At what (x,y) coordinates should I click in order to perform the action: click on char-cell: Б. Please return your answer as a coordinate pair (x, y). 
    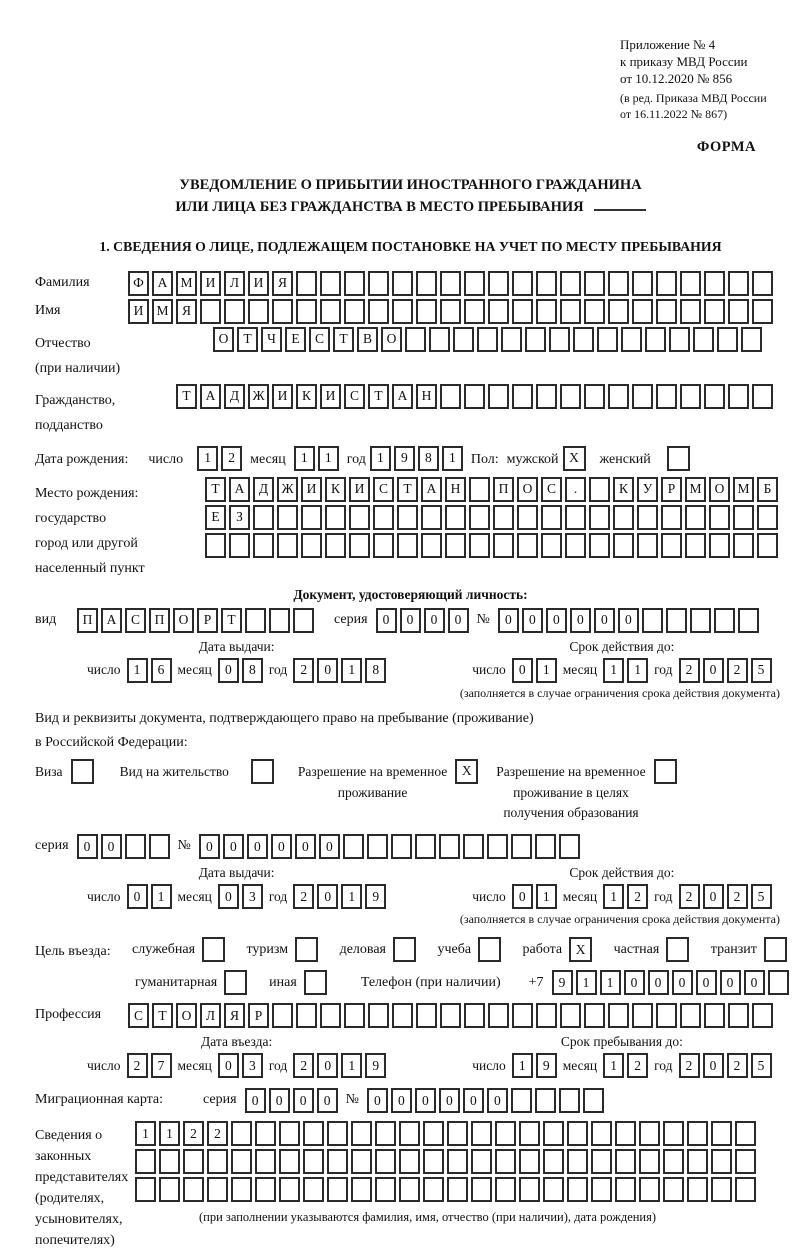
    Looking at the image, I should click on (767, 489).